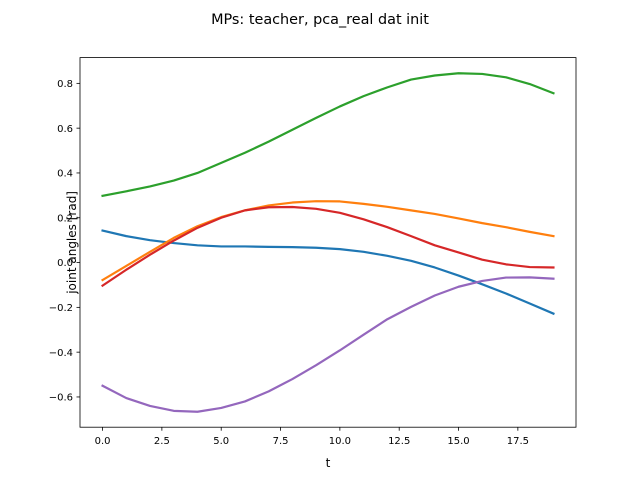 Image resolution: width=640 pixels, height=484 pixels. Describe the element at coordinates (65, 218) in the screenshot. I see `y-tick-label: 0.2` at that location.